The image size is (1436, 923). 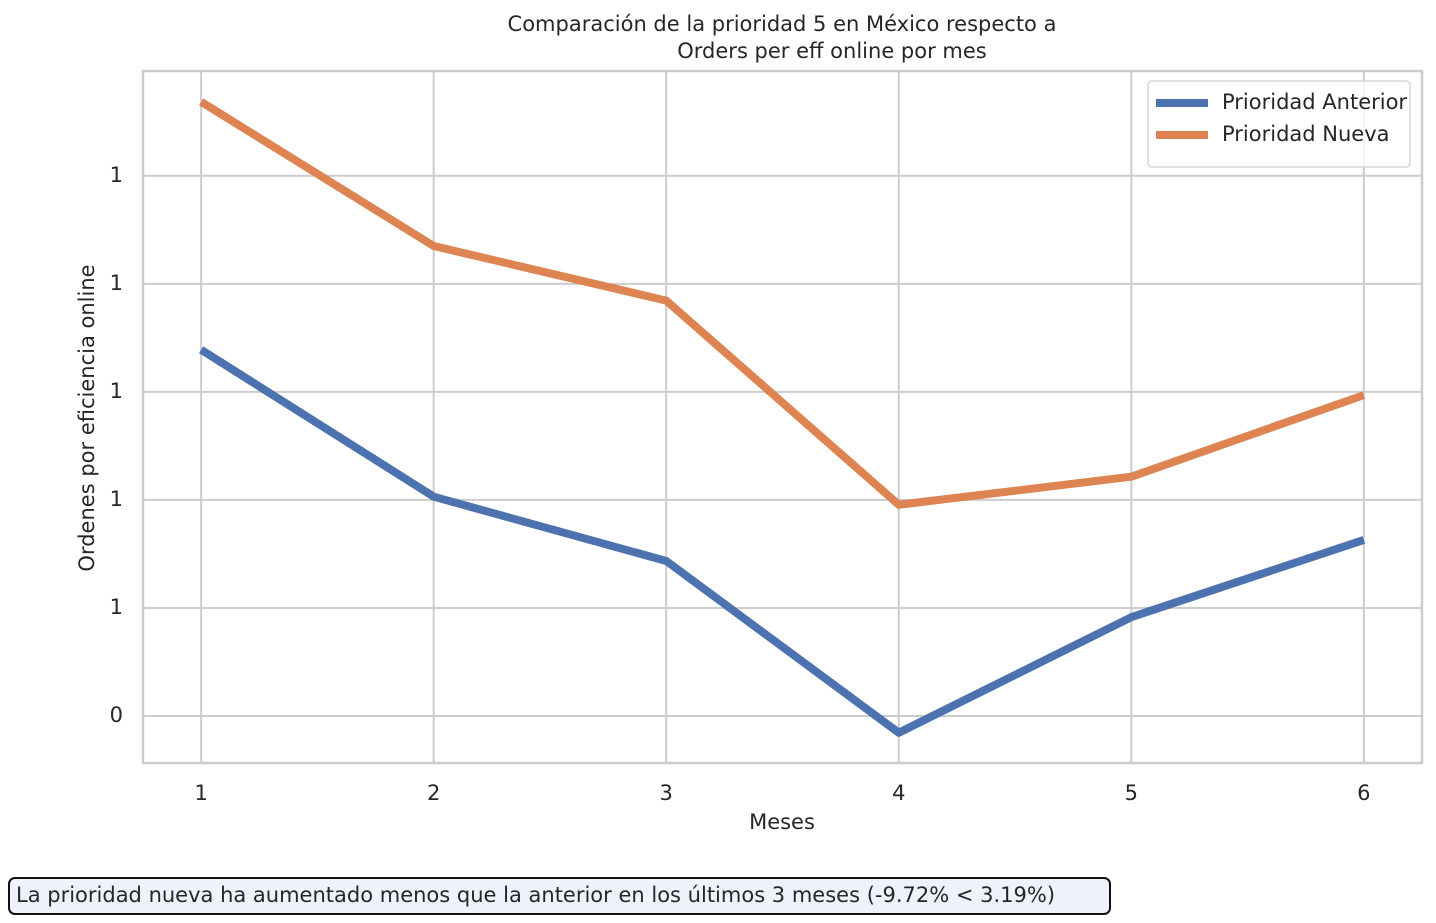 What do you see at coordinates (87, 417) in the screenshot?
I see `y-axis-label: Ordenes por eficiencia online` at bounding box center [87, 417].